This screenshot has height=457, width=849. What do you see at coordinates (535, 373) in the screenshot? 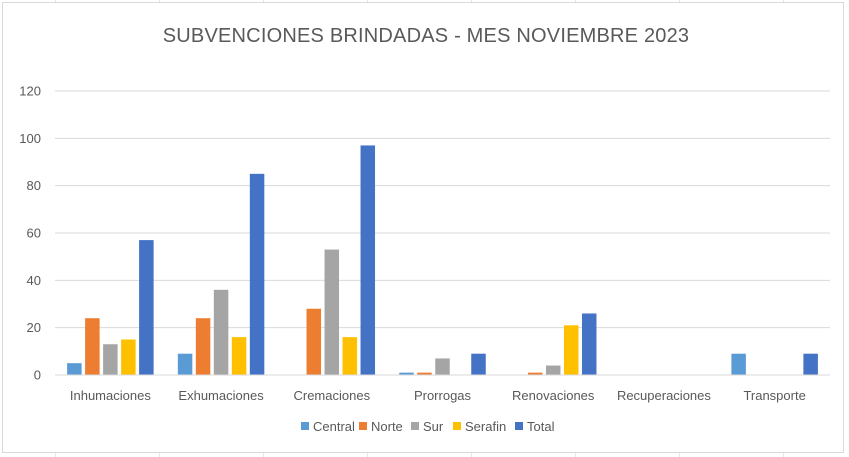
I see `bar-norte-renovaciones` at bounding box center [535, 373].